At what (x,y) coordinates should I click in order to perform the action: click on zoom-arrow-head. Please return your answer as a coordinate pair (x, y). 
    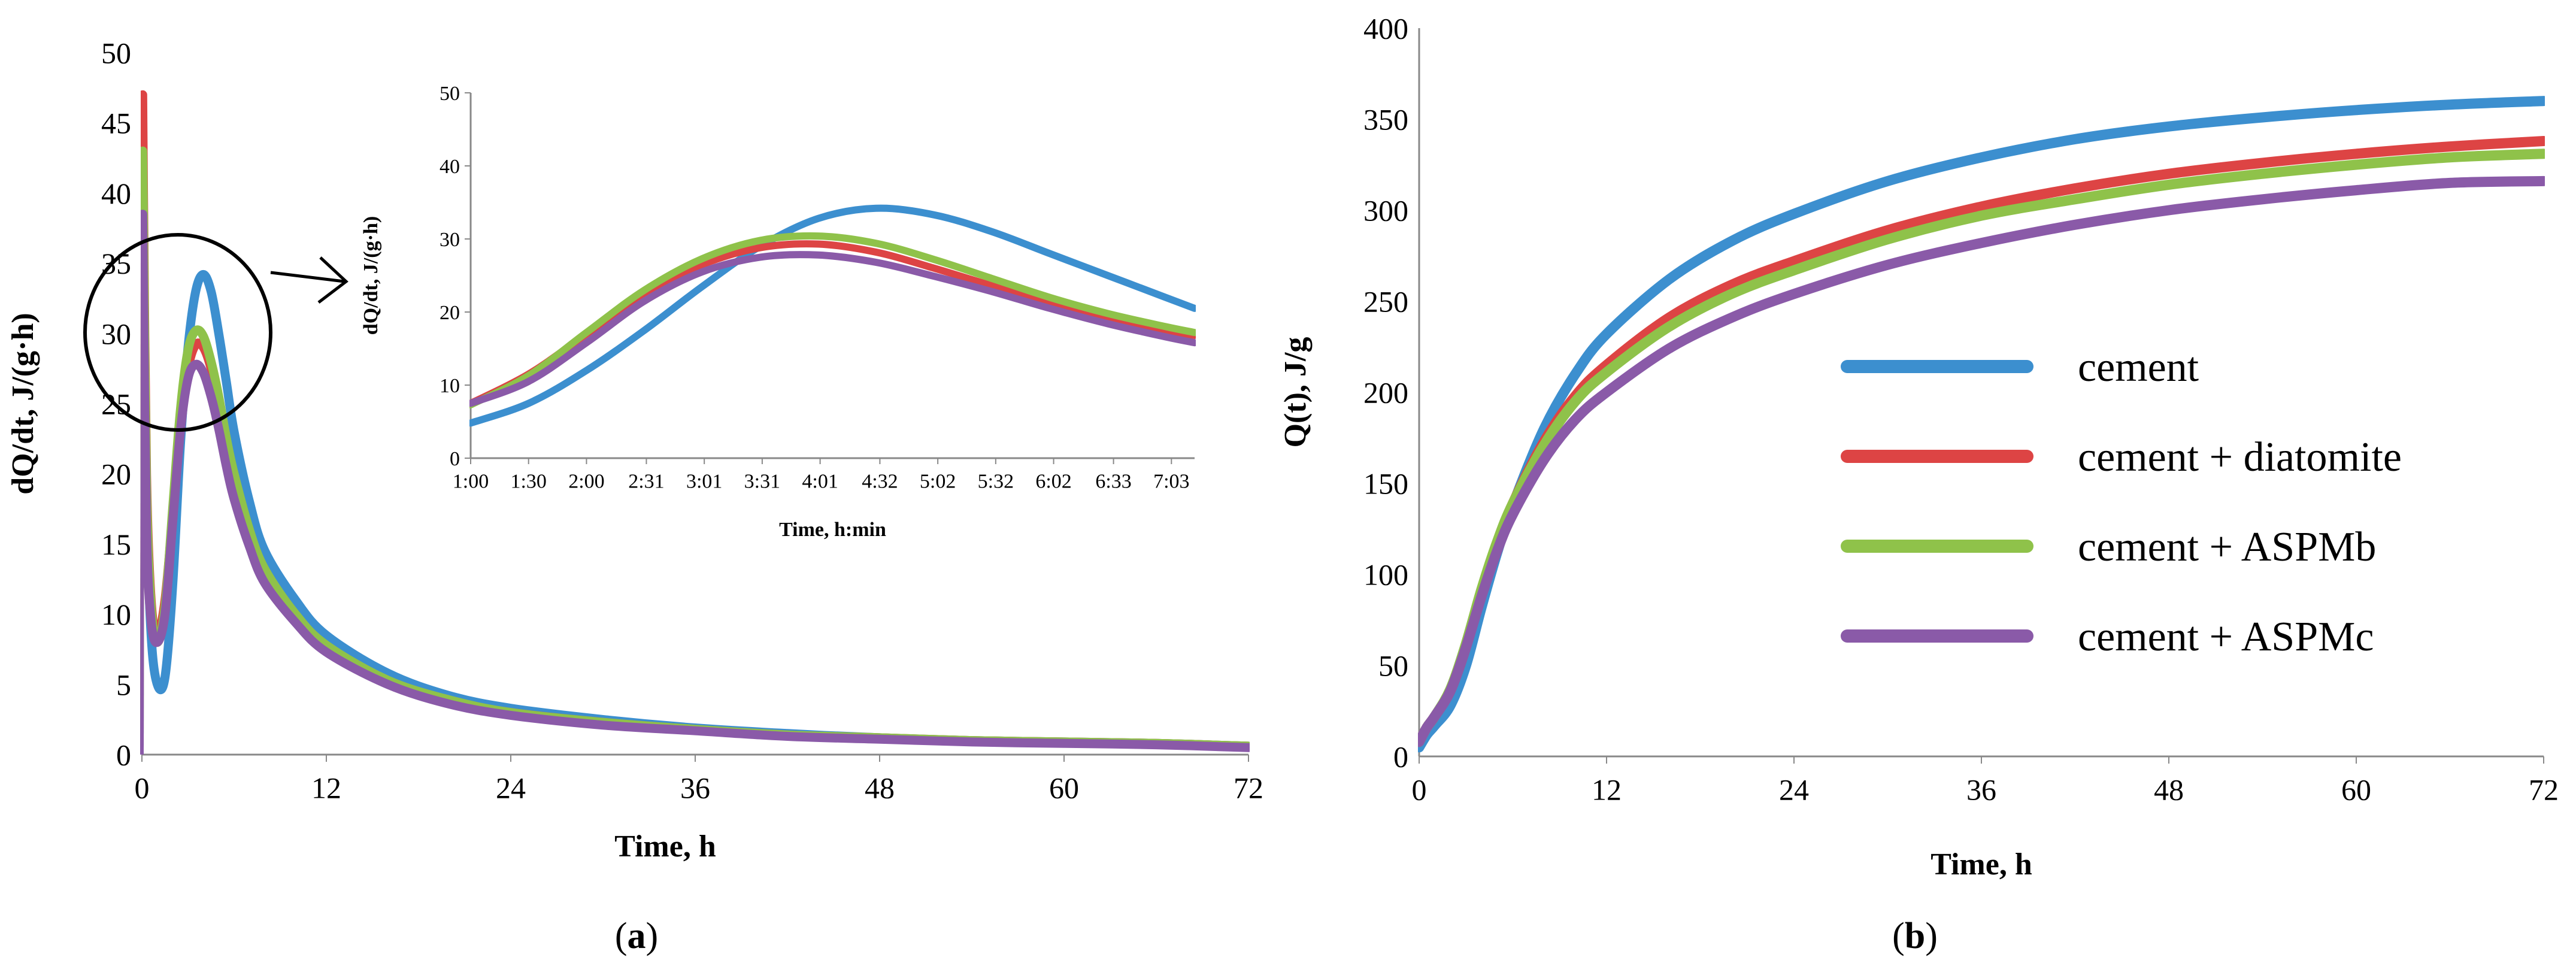
    Looking at the image, I should click on (332, 280).